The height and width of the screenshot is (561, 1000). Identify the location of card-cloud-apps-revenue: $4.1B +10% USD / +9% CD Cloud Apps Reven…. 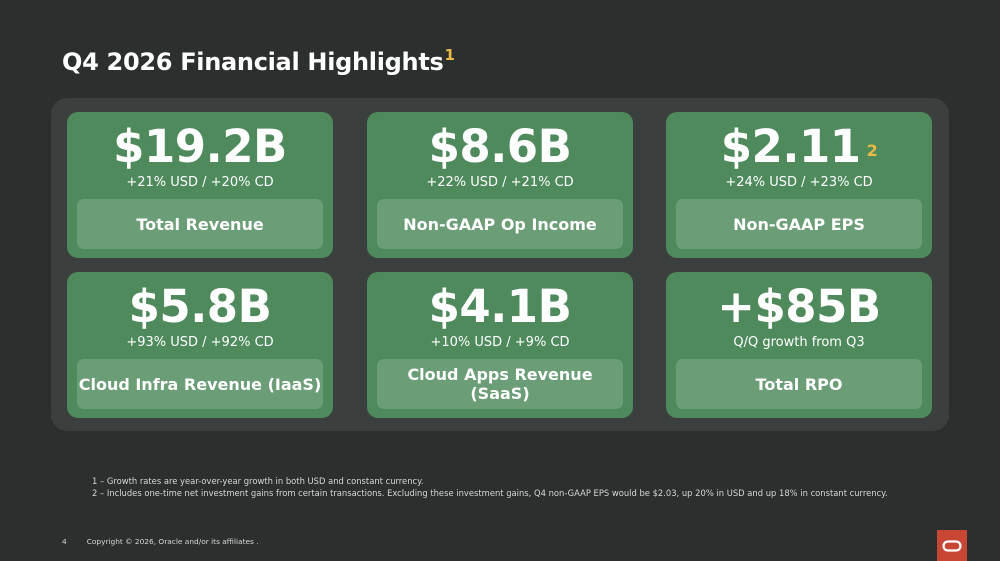
(500, 345).